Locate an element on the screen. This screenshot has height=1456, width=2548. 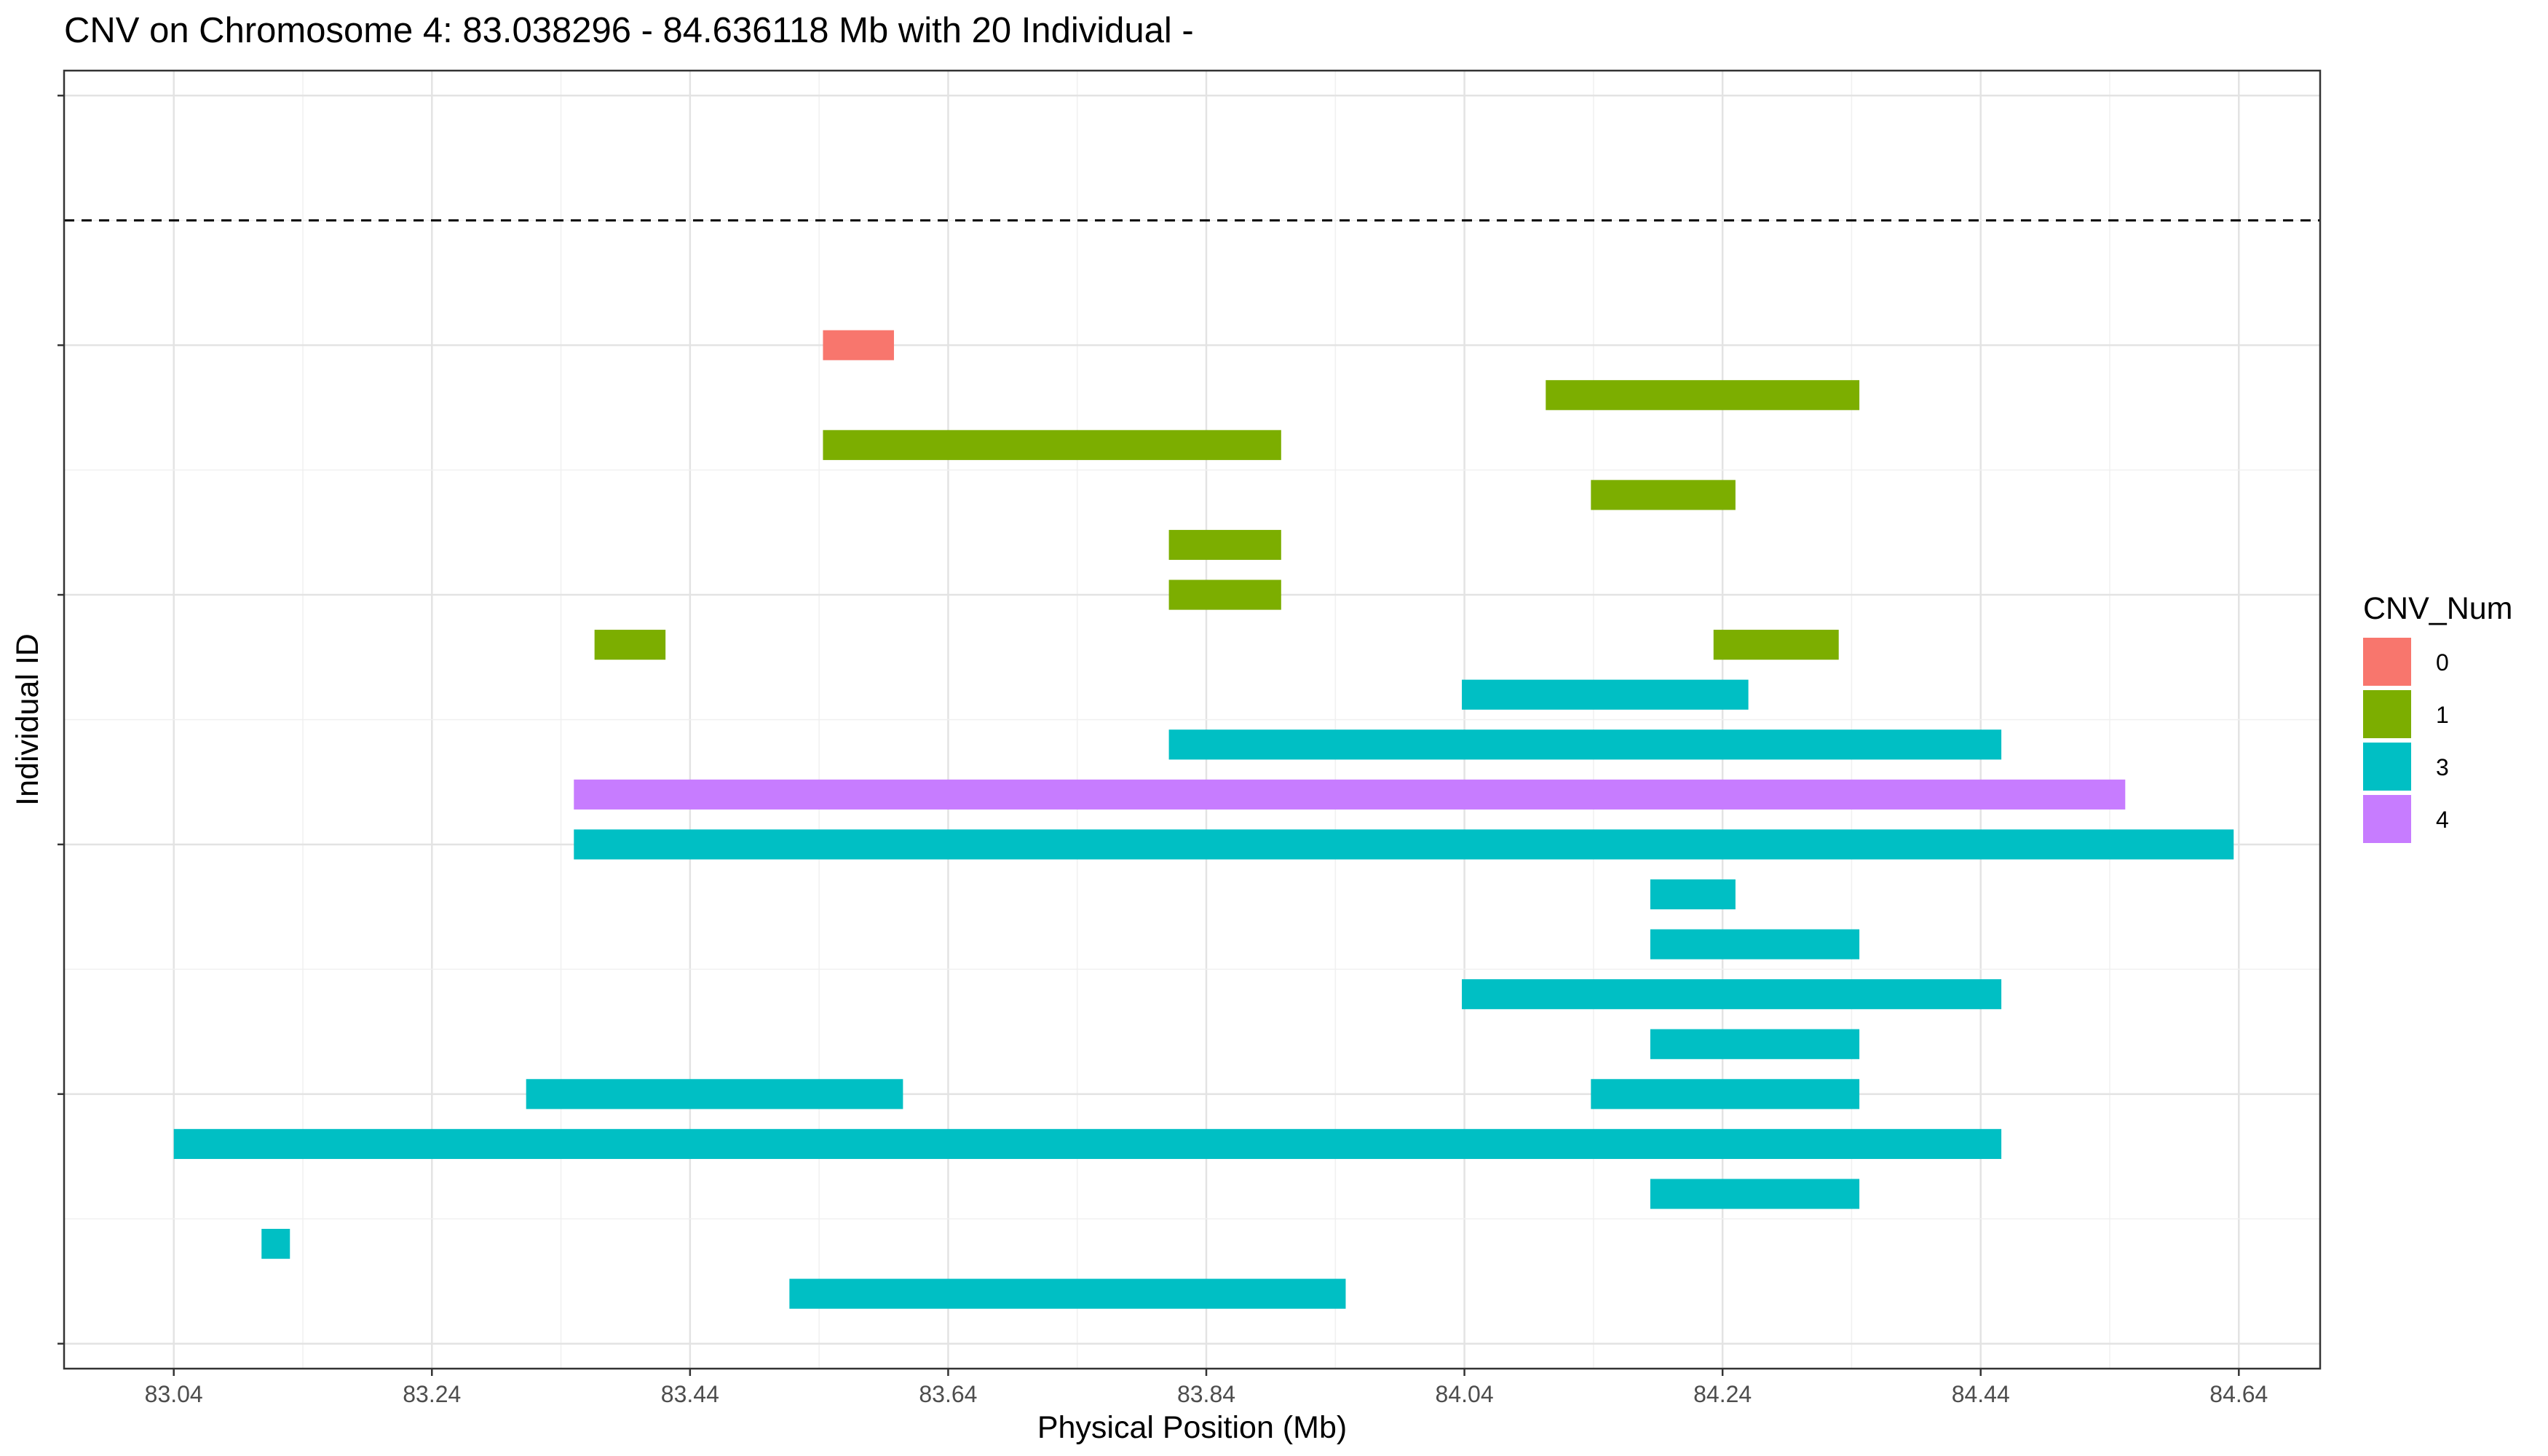
legend: CNV_Num 0 1 3 4 is located at coordinates (2438, 717).